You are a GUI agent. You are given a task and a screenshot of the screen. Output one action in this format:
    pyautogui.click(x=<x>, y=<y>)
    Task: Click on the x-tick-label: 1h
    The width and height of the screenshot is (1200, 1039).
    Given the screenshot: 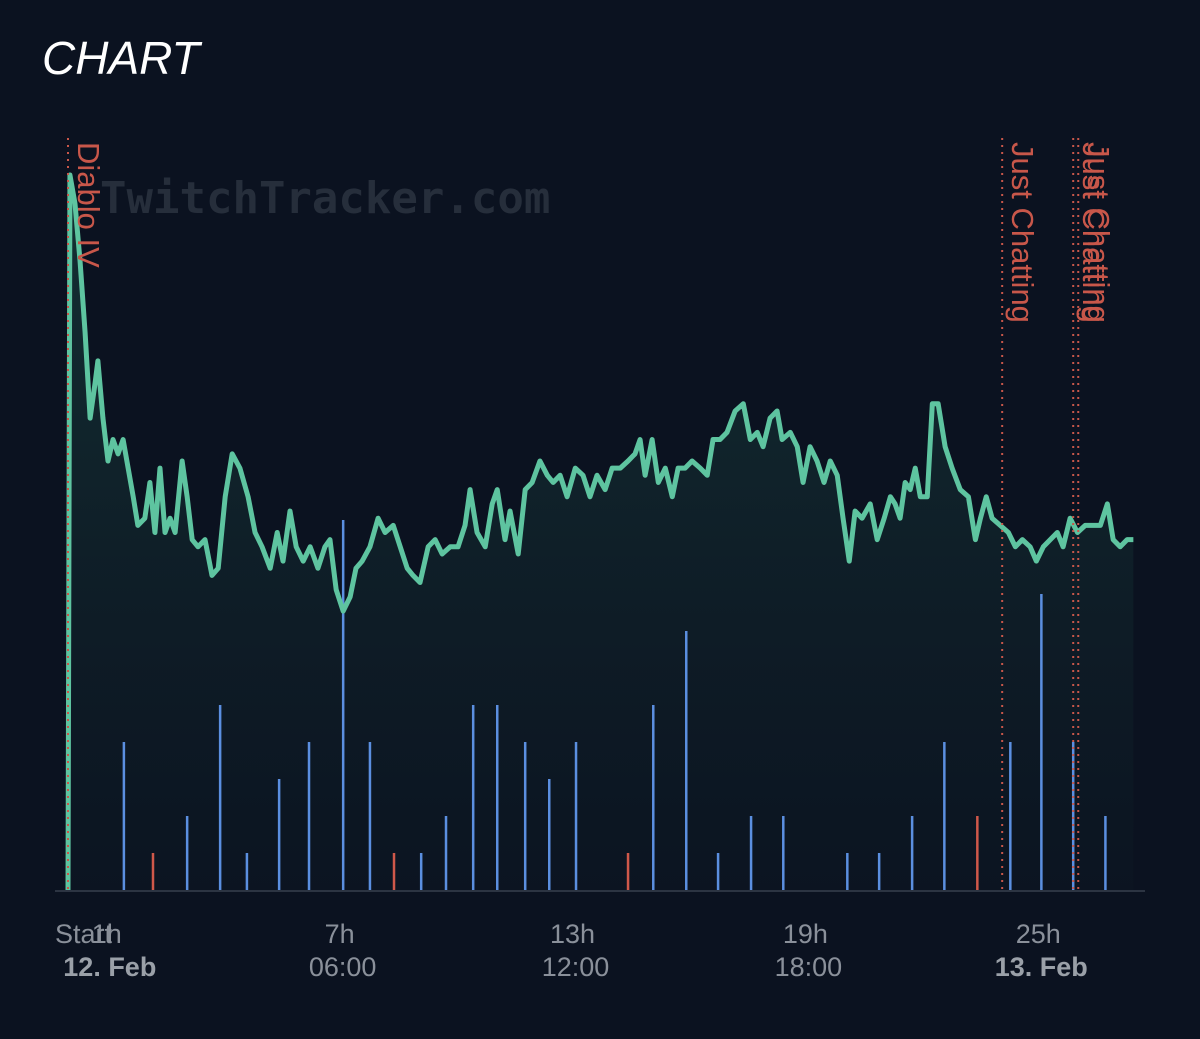 What is the action you would take?
    pyautogui.click(x=107, y=934)
    